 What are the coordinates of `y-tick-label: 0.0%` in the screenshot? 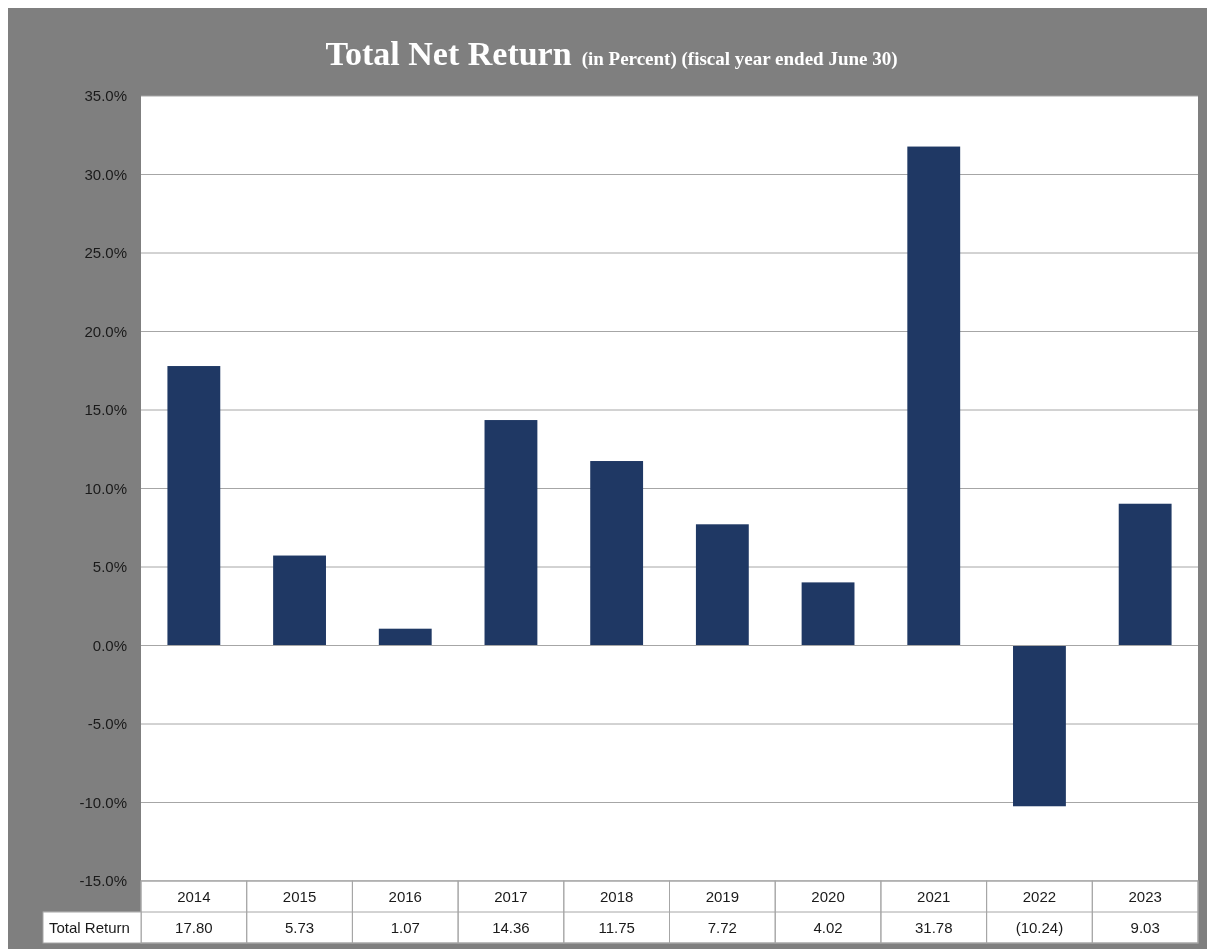 It's located at (109, 645).